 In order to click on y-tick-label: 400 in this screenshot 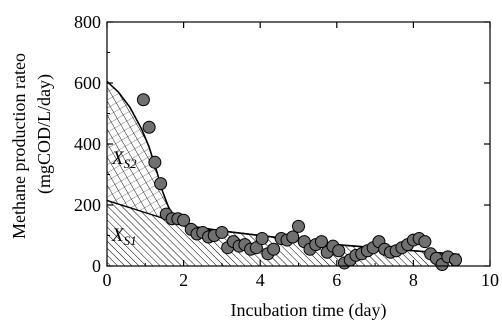, I will do `click(87, 144)`.